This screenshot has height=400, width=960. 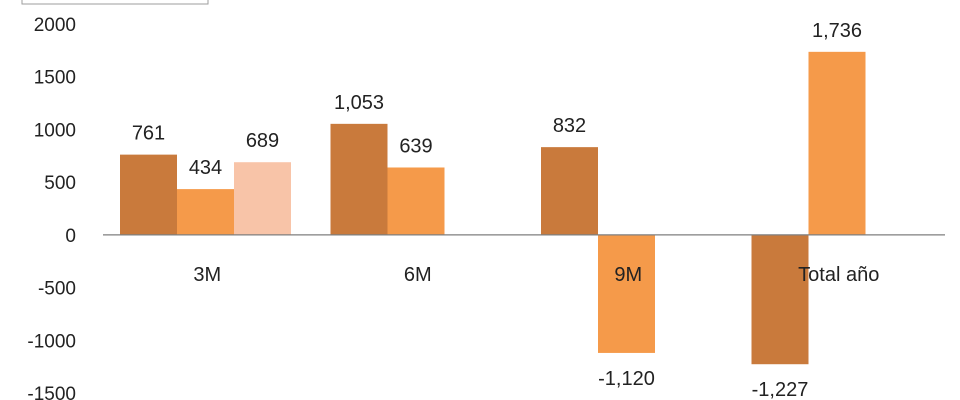 I want to click on data-label: 1,053, so click(x=359, y=103).